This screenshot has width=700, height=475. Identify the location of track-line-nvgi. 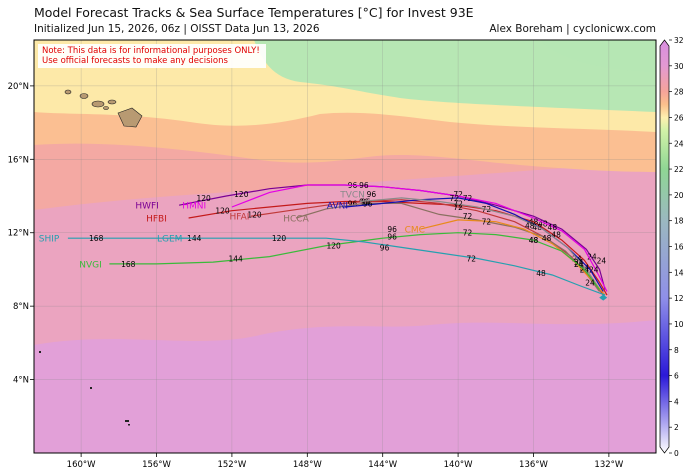
(354, 261).